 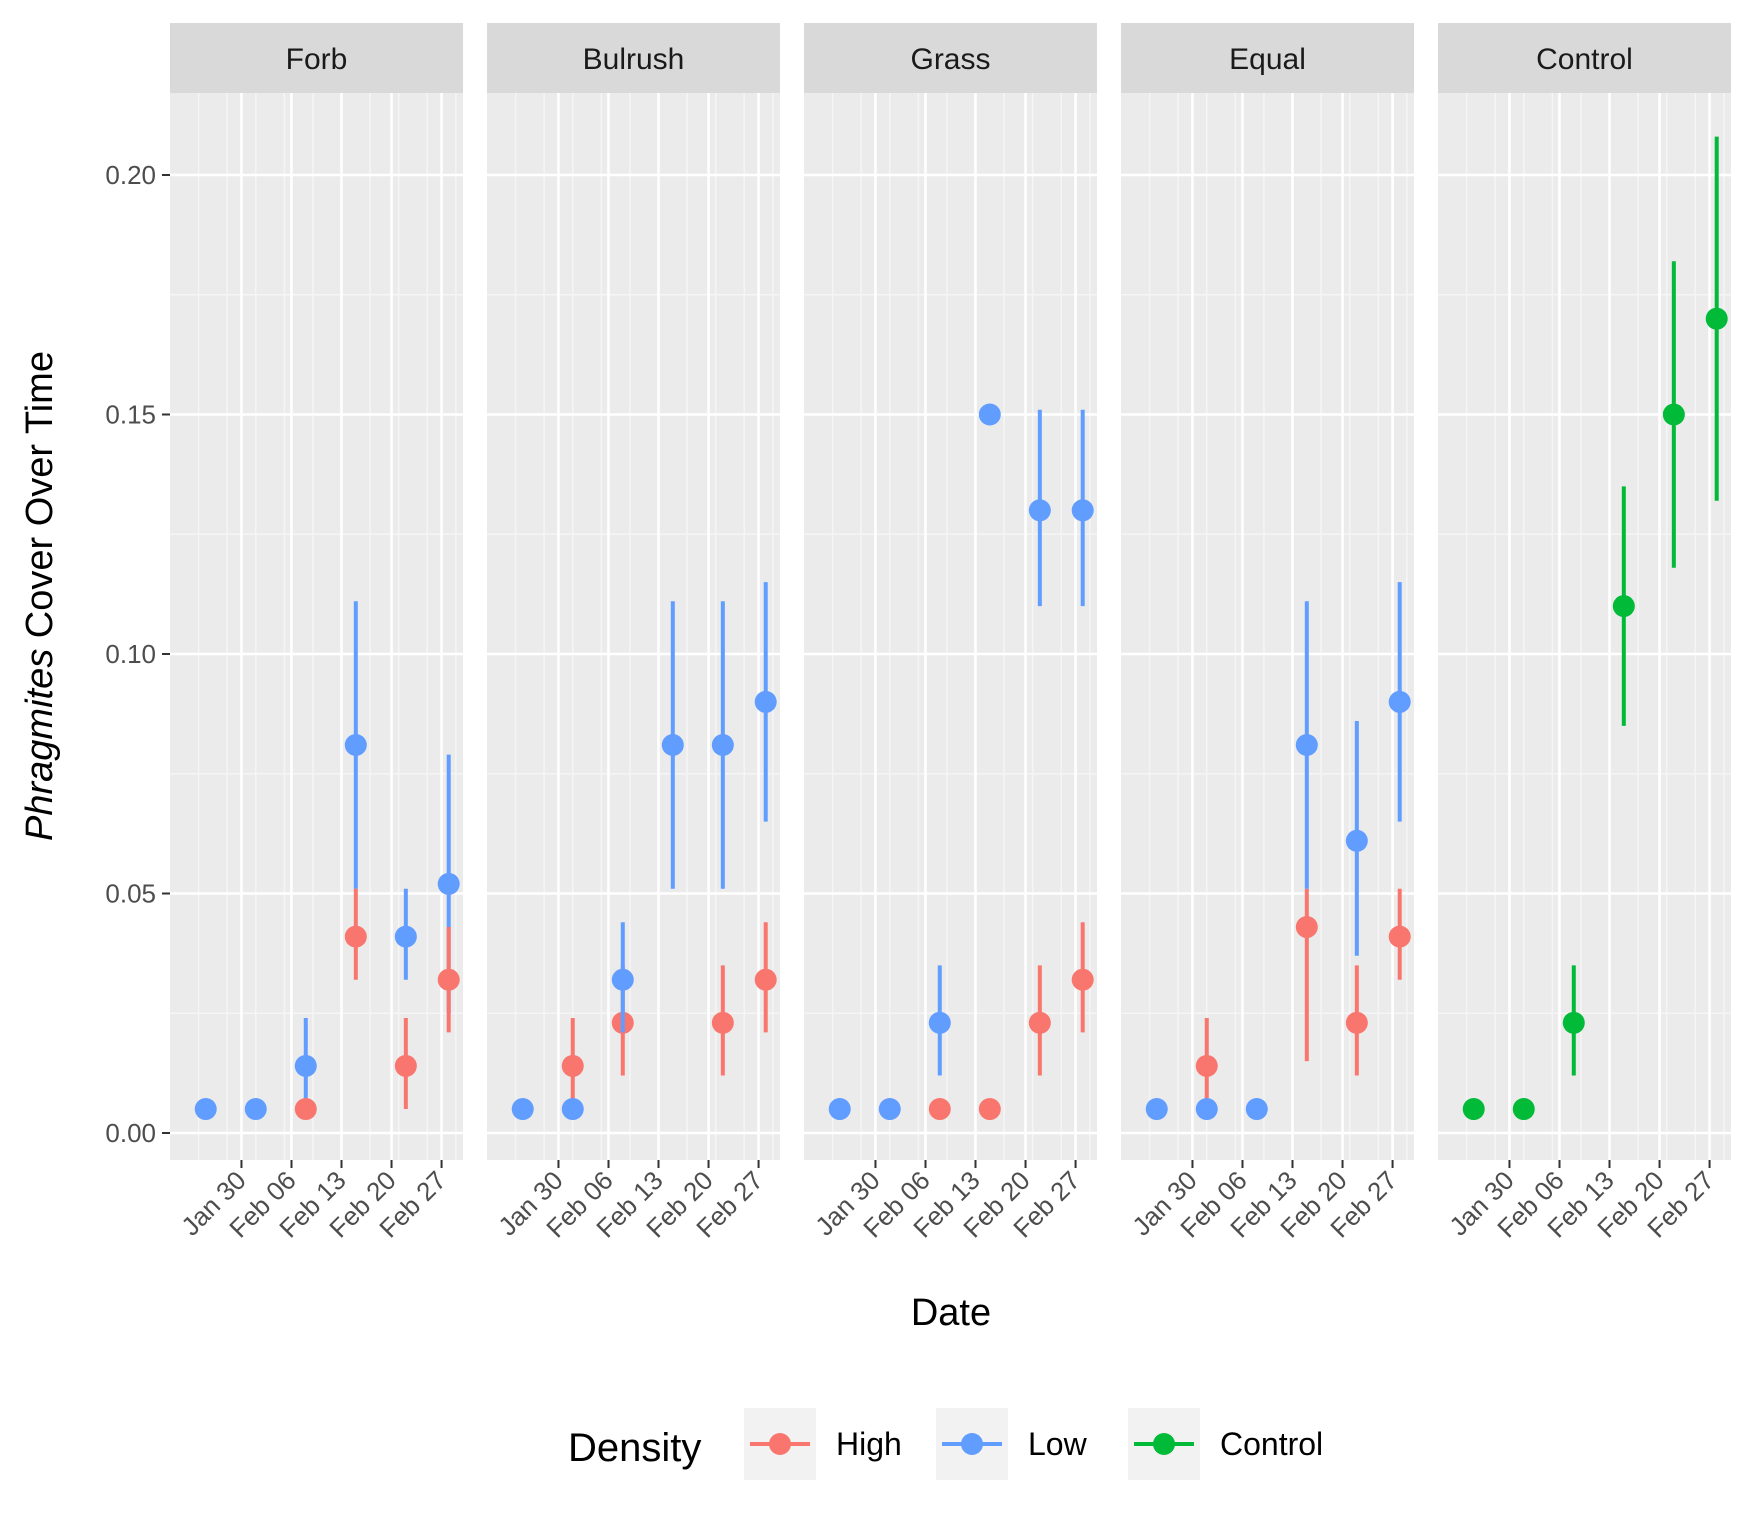 What do you see at coordinates (869, 1444) in the screenshot?
I see `legend-item-label: High` at bounding box center [869, 1444].